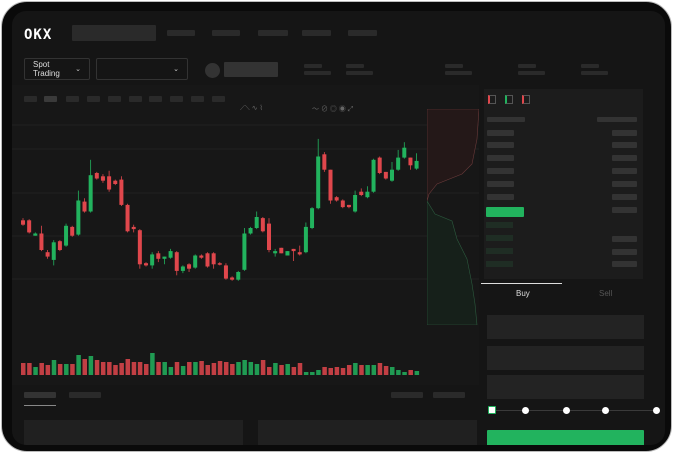  I want to click on search-bar, so click(114, 33).